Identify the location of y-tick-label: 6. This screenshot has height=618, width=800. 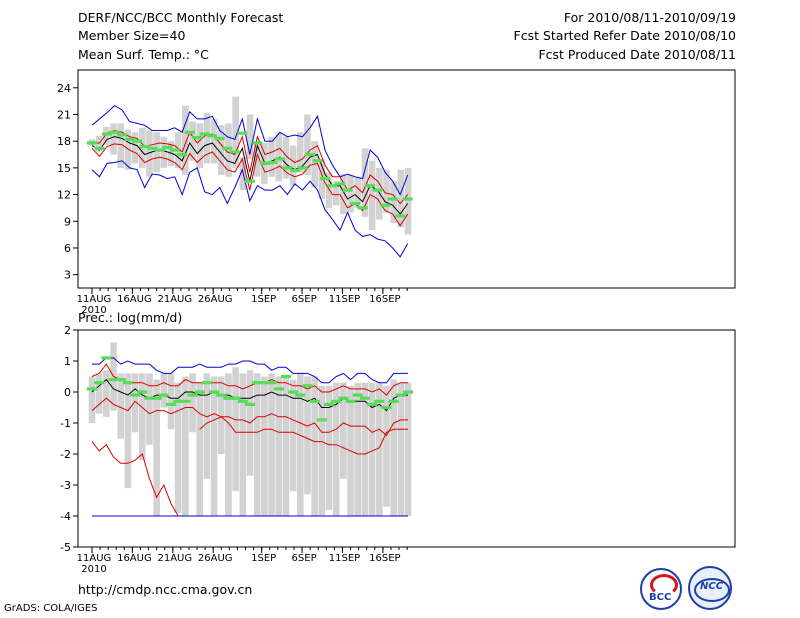
(67, 248).